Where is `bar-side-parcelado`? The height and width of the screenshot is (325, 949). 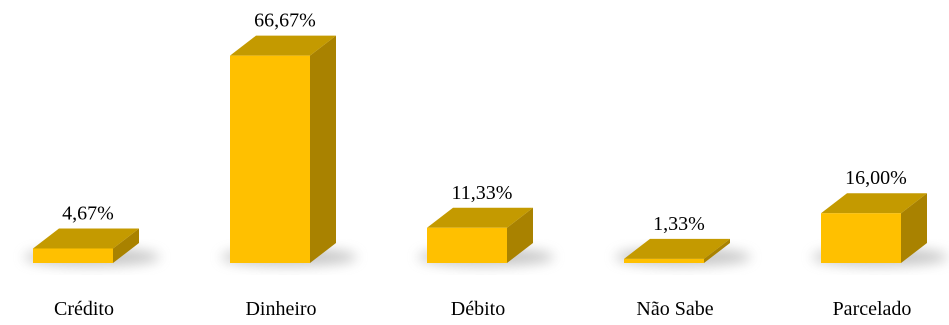
bar-side-parcelado is located at coordinates (914, 228).